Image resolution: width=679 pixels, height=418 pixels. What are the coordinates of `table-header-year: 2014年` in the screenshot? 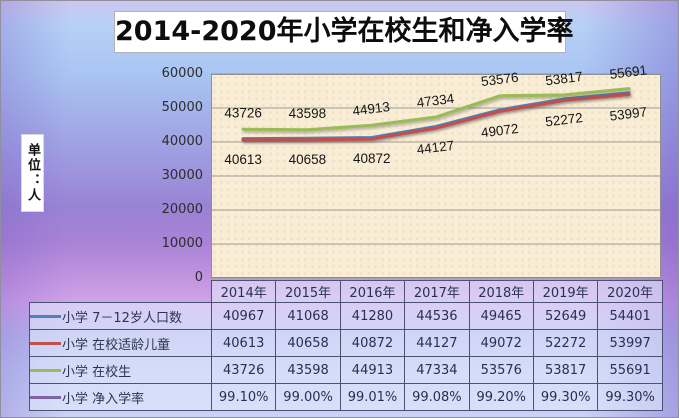 It's located at (243, 291).